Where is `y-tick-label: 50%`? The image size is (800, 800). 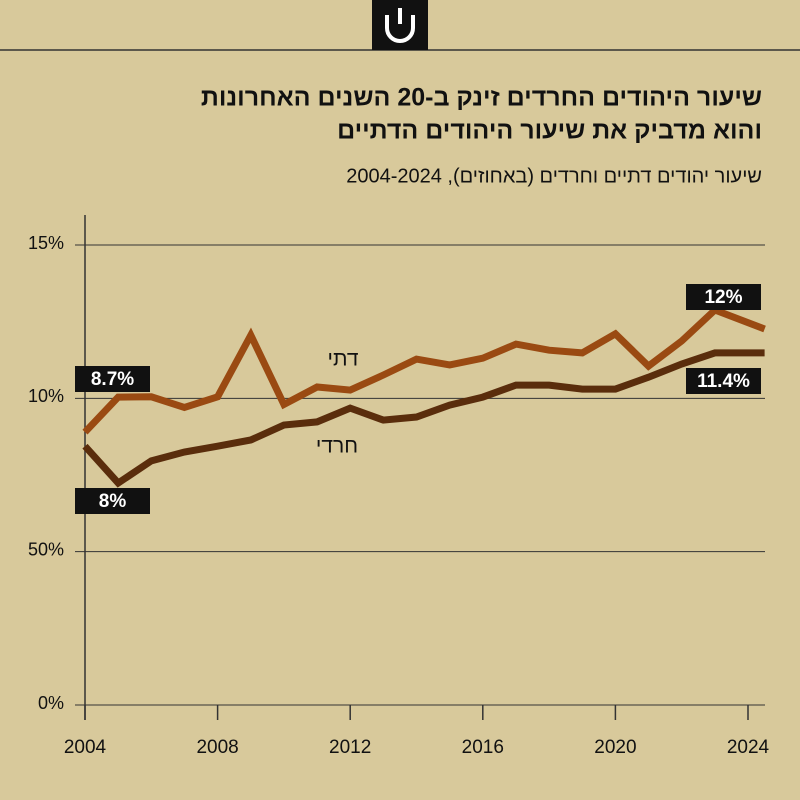
y-tick-label: 50% is located at coordinates (46, 549).